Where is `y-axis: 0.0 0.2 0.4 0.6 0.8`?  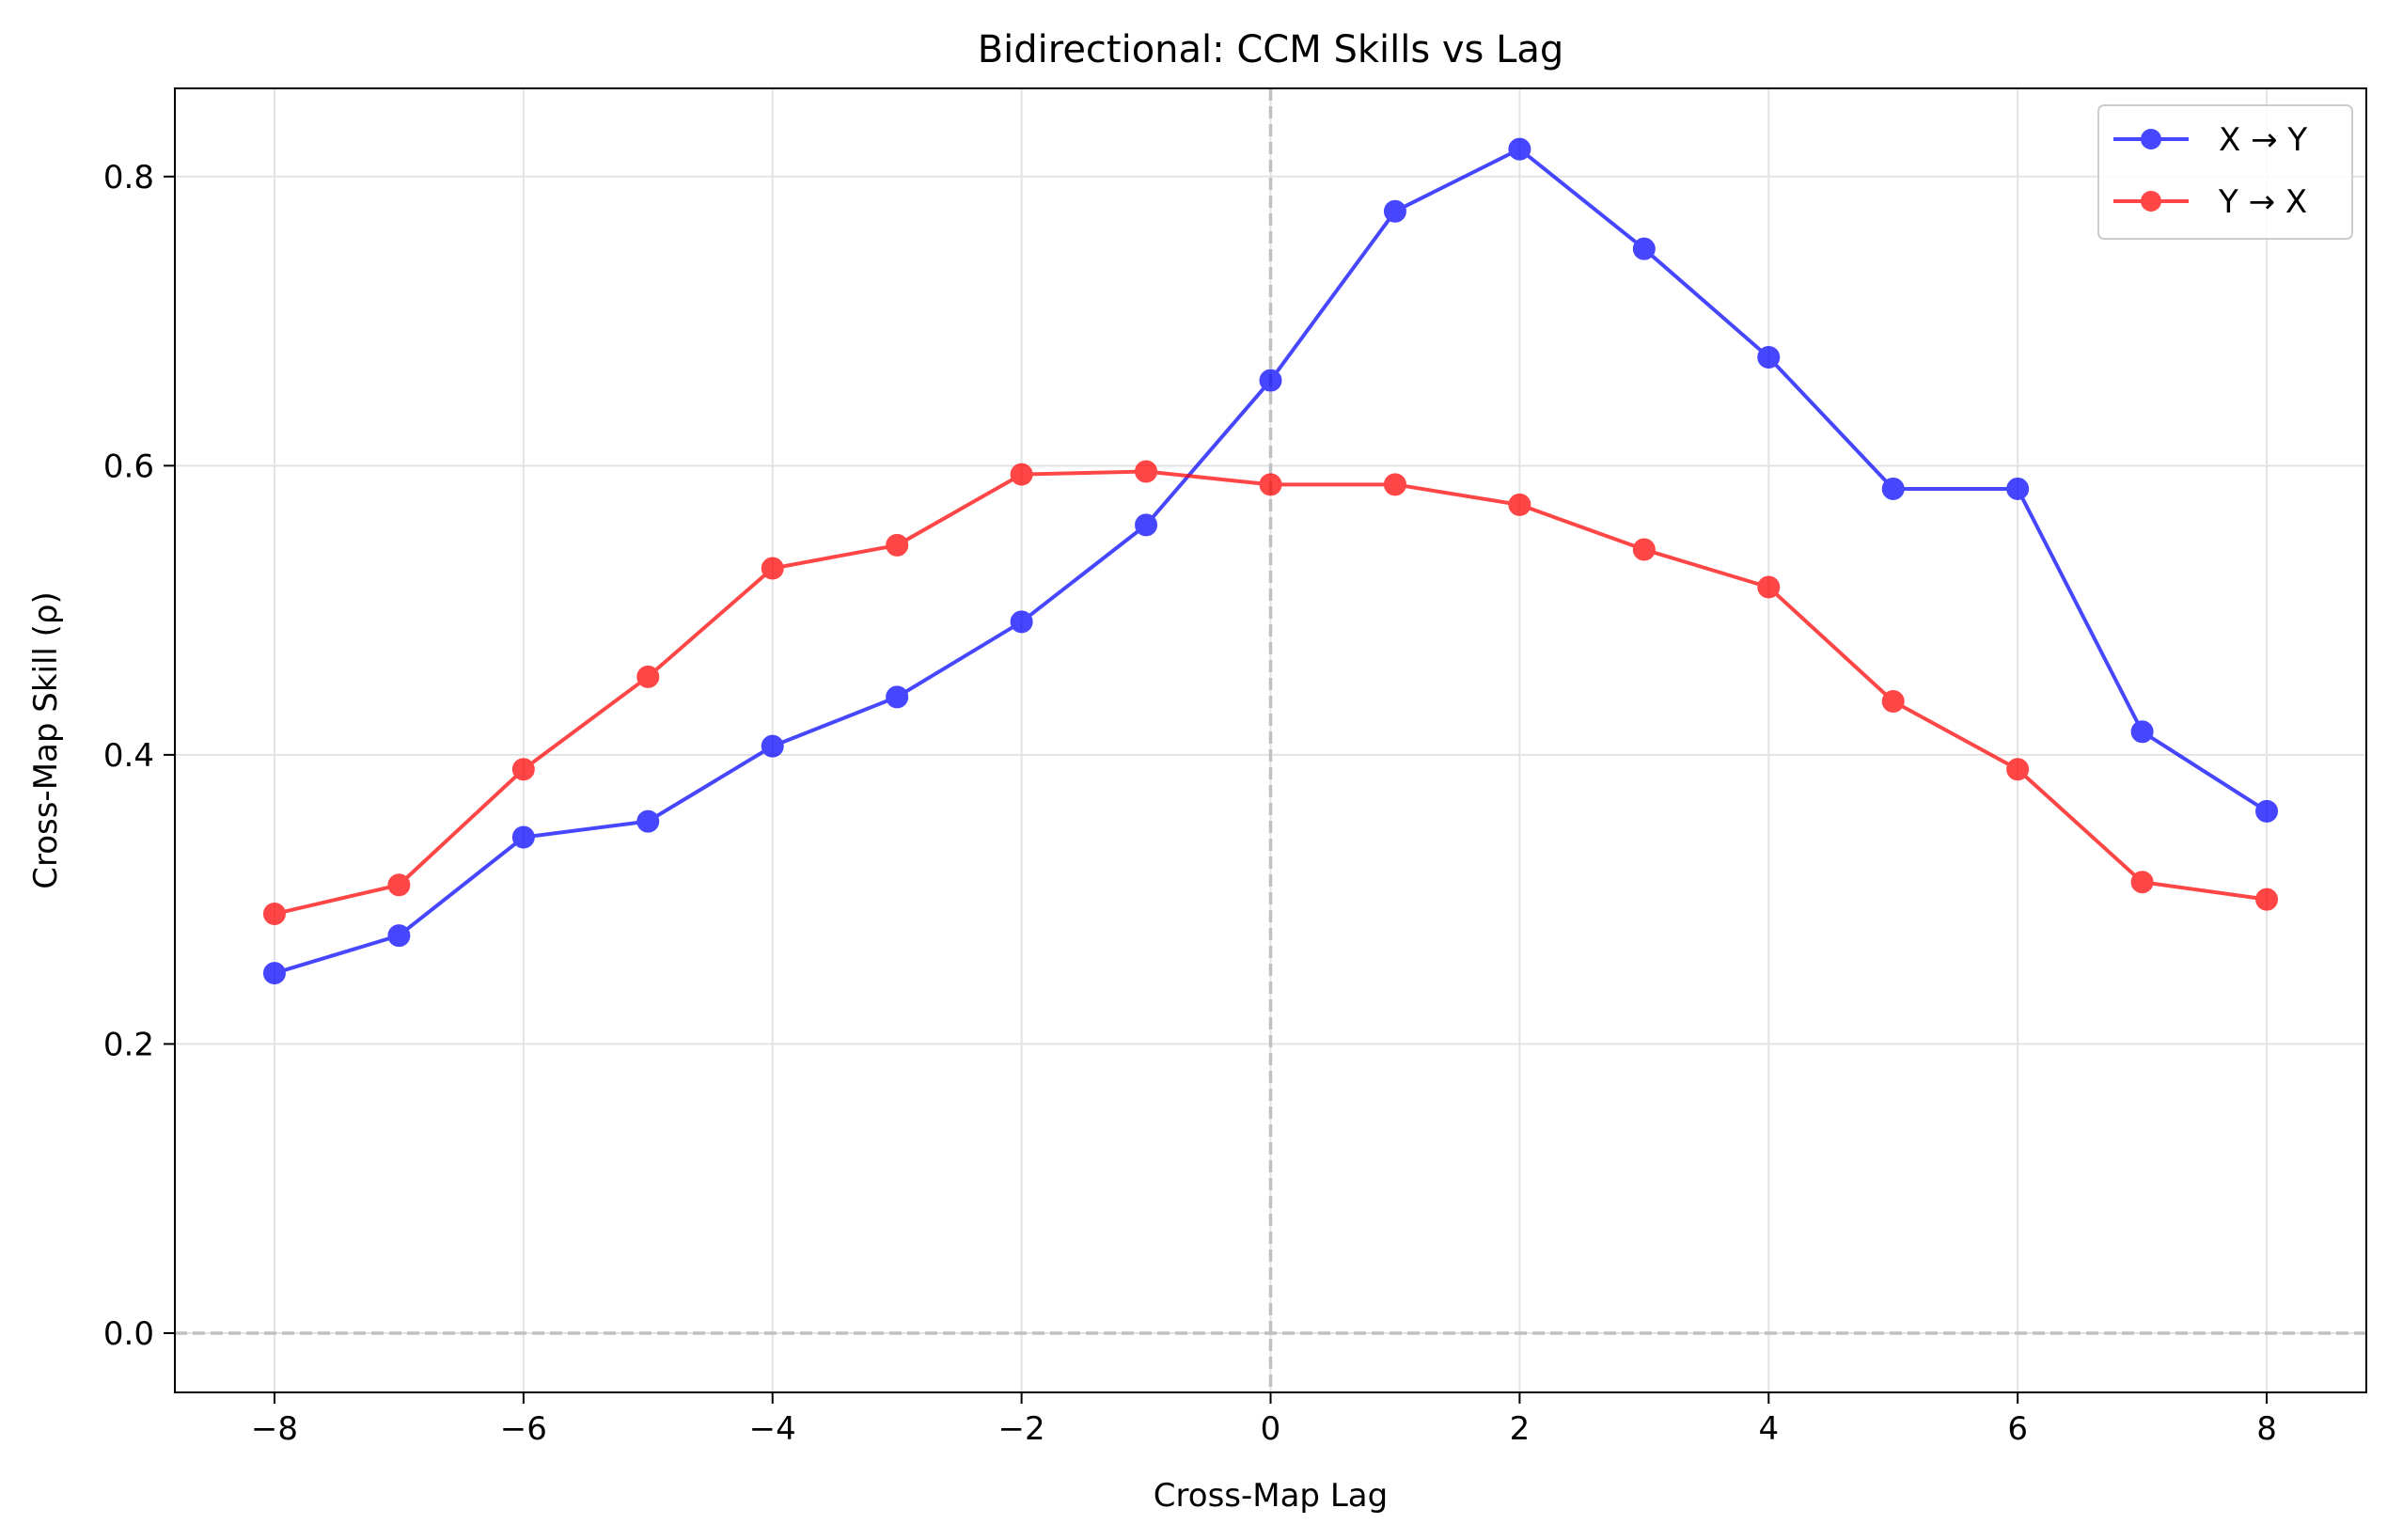 y-axis: 0.0 0.2 0.4 0.6 0.8 is located at coordinates (139, 756).